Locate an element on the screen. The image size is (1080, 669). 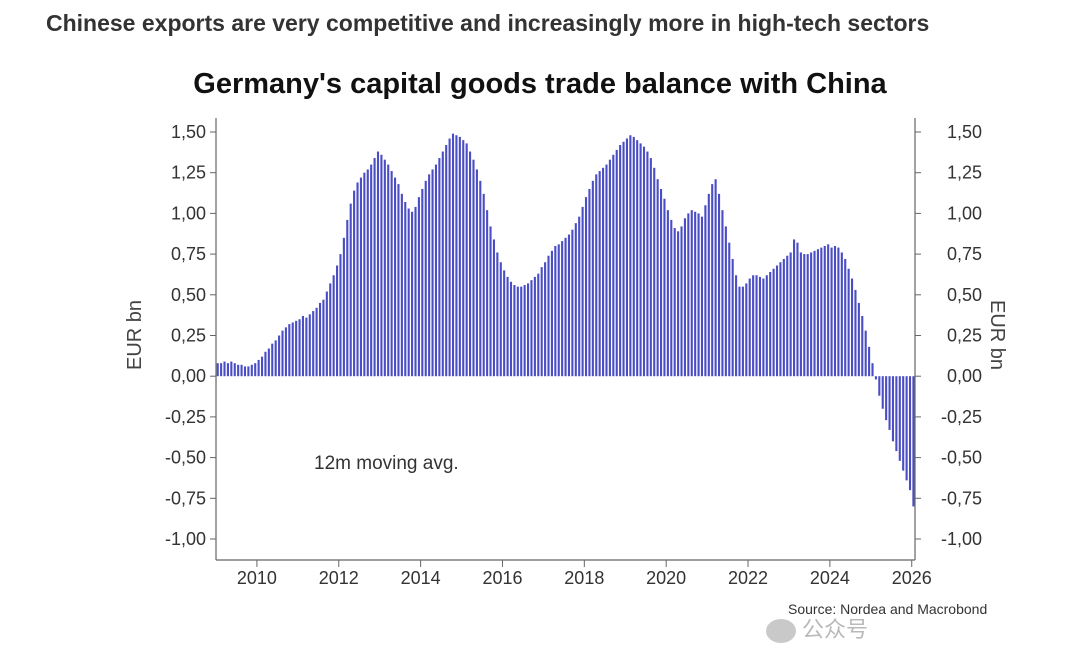
x-tick-label: 2018 is located at coordinates (584, 578).